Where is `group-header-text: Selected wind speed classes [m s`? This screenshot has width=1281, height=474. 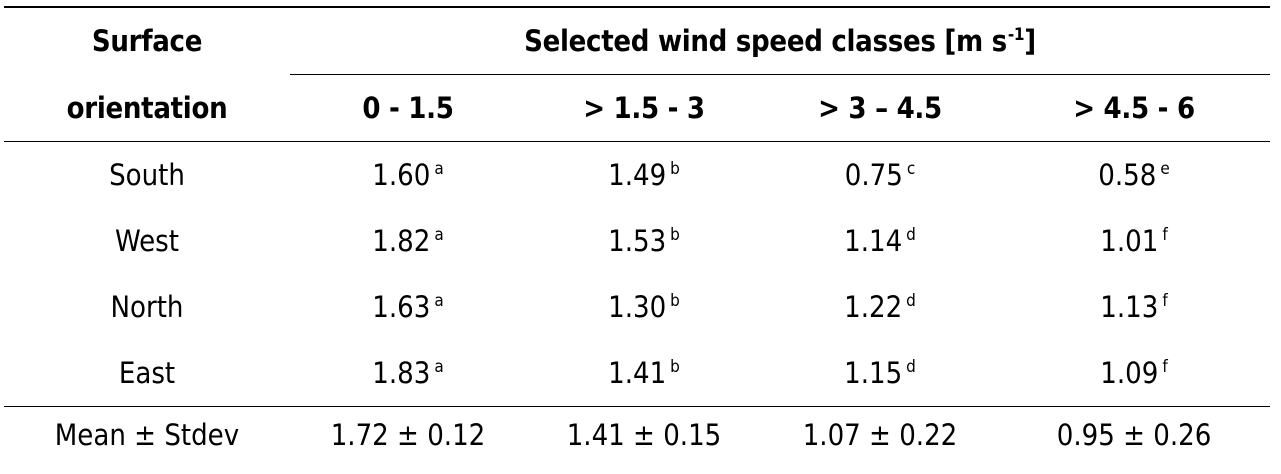 group-header-text: Selected wind speed classes [m s is located at coordinates (765, 41).